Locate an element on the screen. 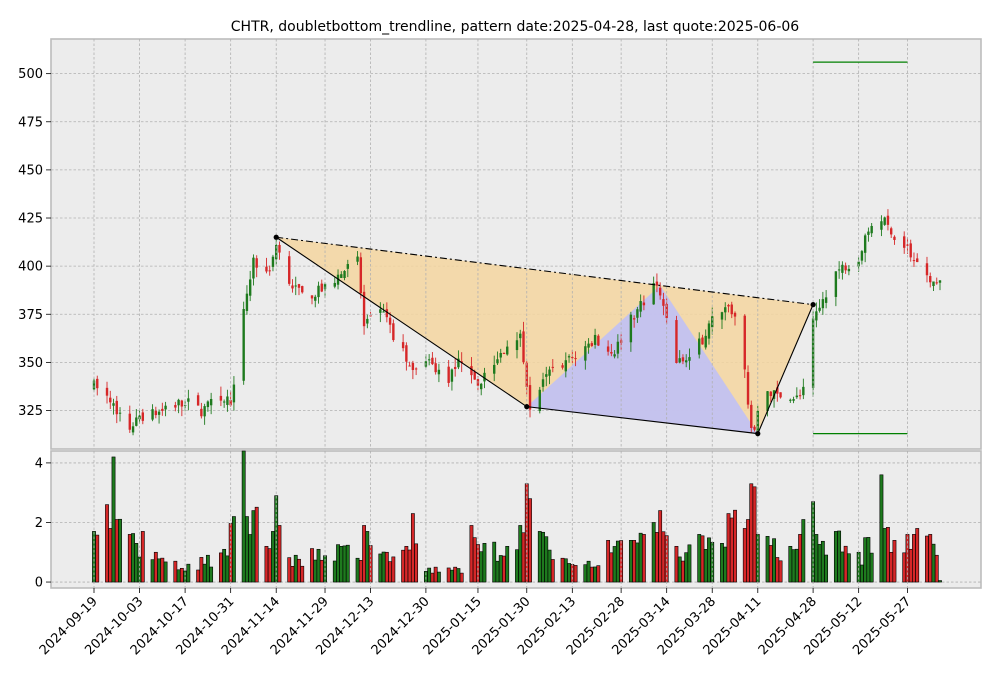  price-tick-label: 500 is located at coordinates (30, 74).